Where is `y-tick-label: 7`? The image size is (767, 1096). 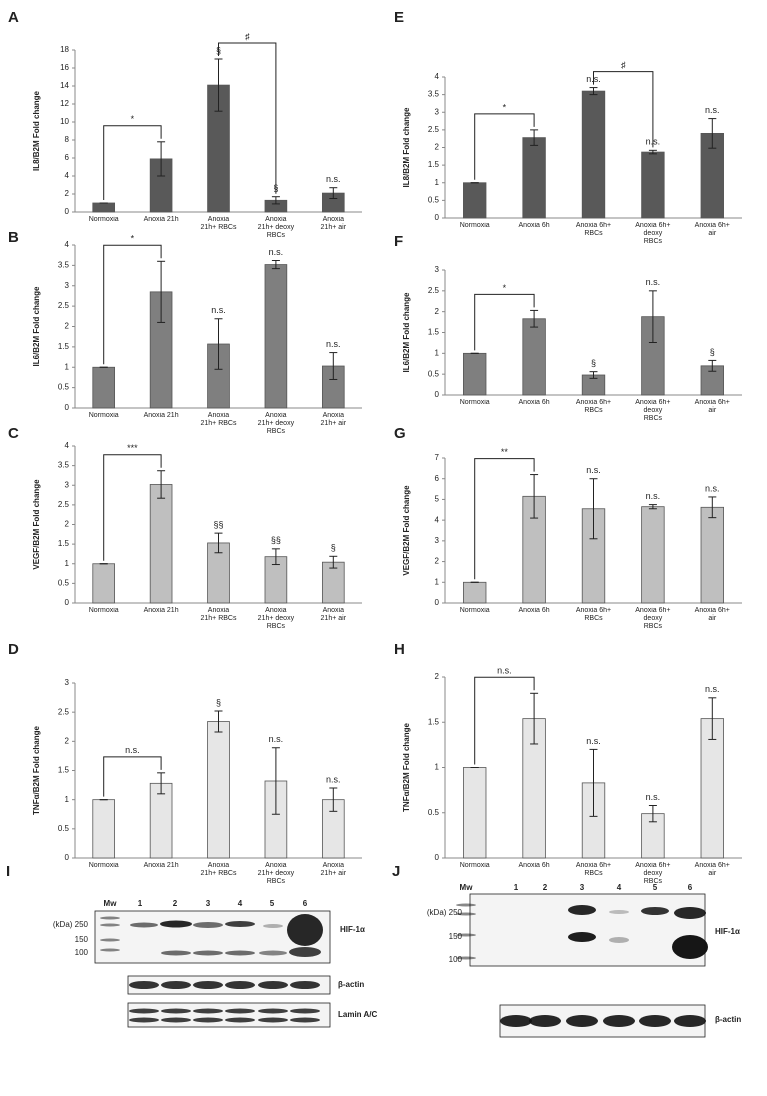 y-tick-label: 7 is located at coordinates (437, 457).